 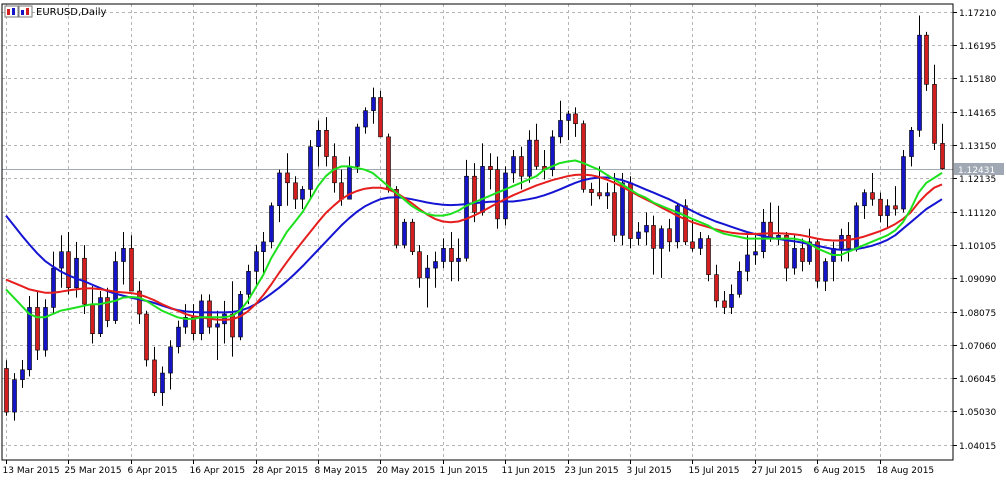 I want to click on y-tick-label: 1.09090, so click(x=977, y=280).